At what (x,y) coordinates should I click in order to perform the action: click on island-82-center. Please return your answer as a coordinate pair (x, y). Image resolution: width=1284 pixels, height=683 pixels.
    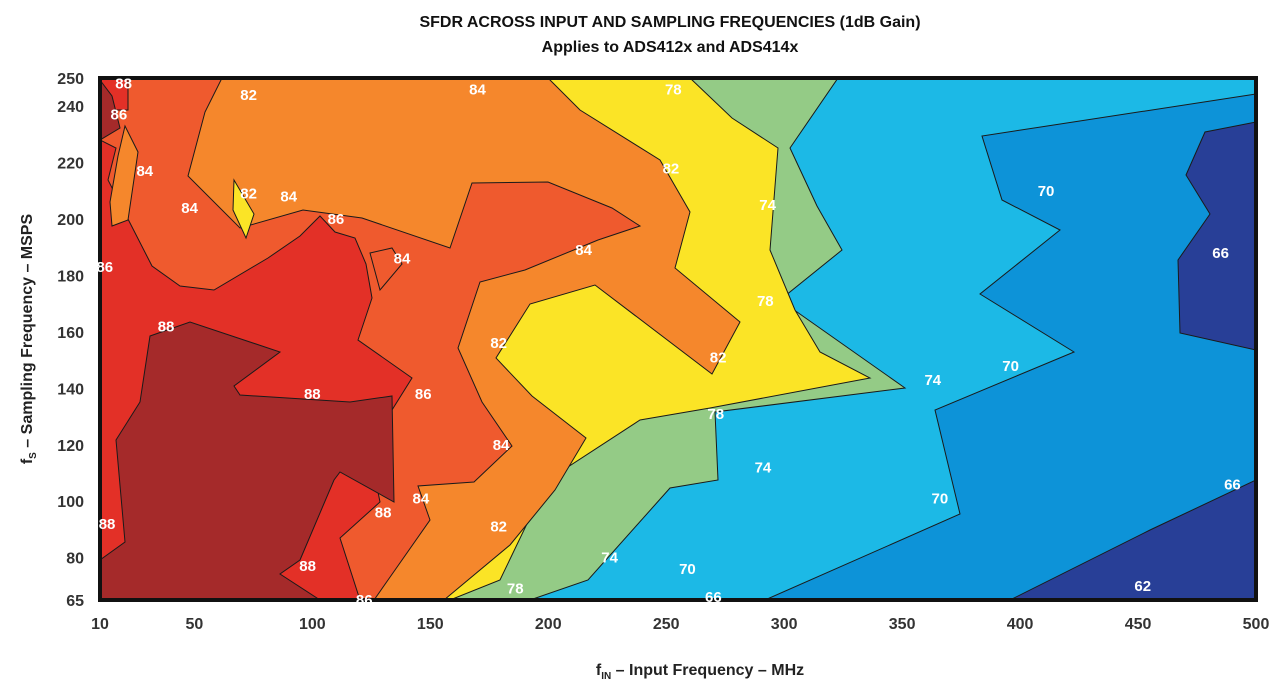
    Looking at the image, I should click on (243, 209).